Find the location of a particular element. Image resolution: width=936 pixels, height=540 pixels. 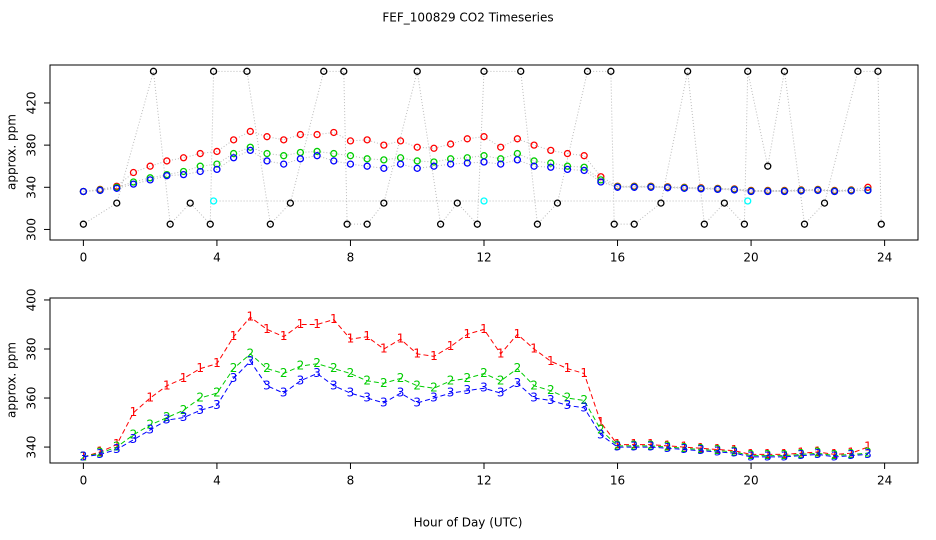

x-tick-label: 0 is located at coordinates (84, 481).